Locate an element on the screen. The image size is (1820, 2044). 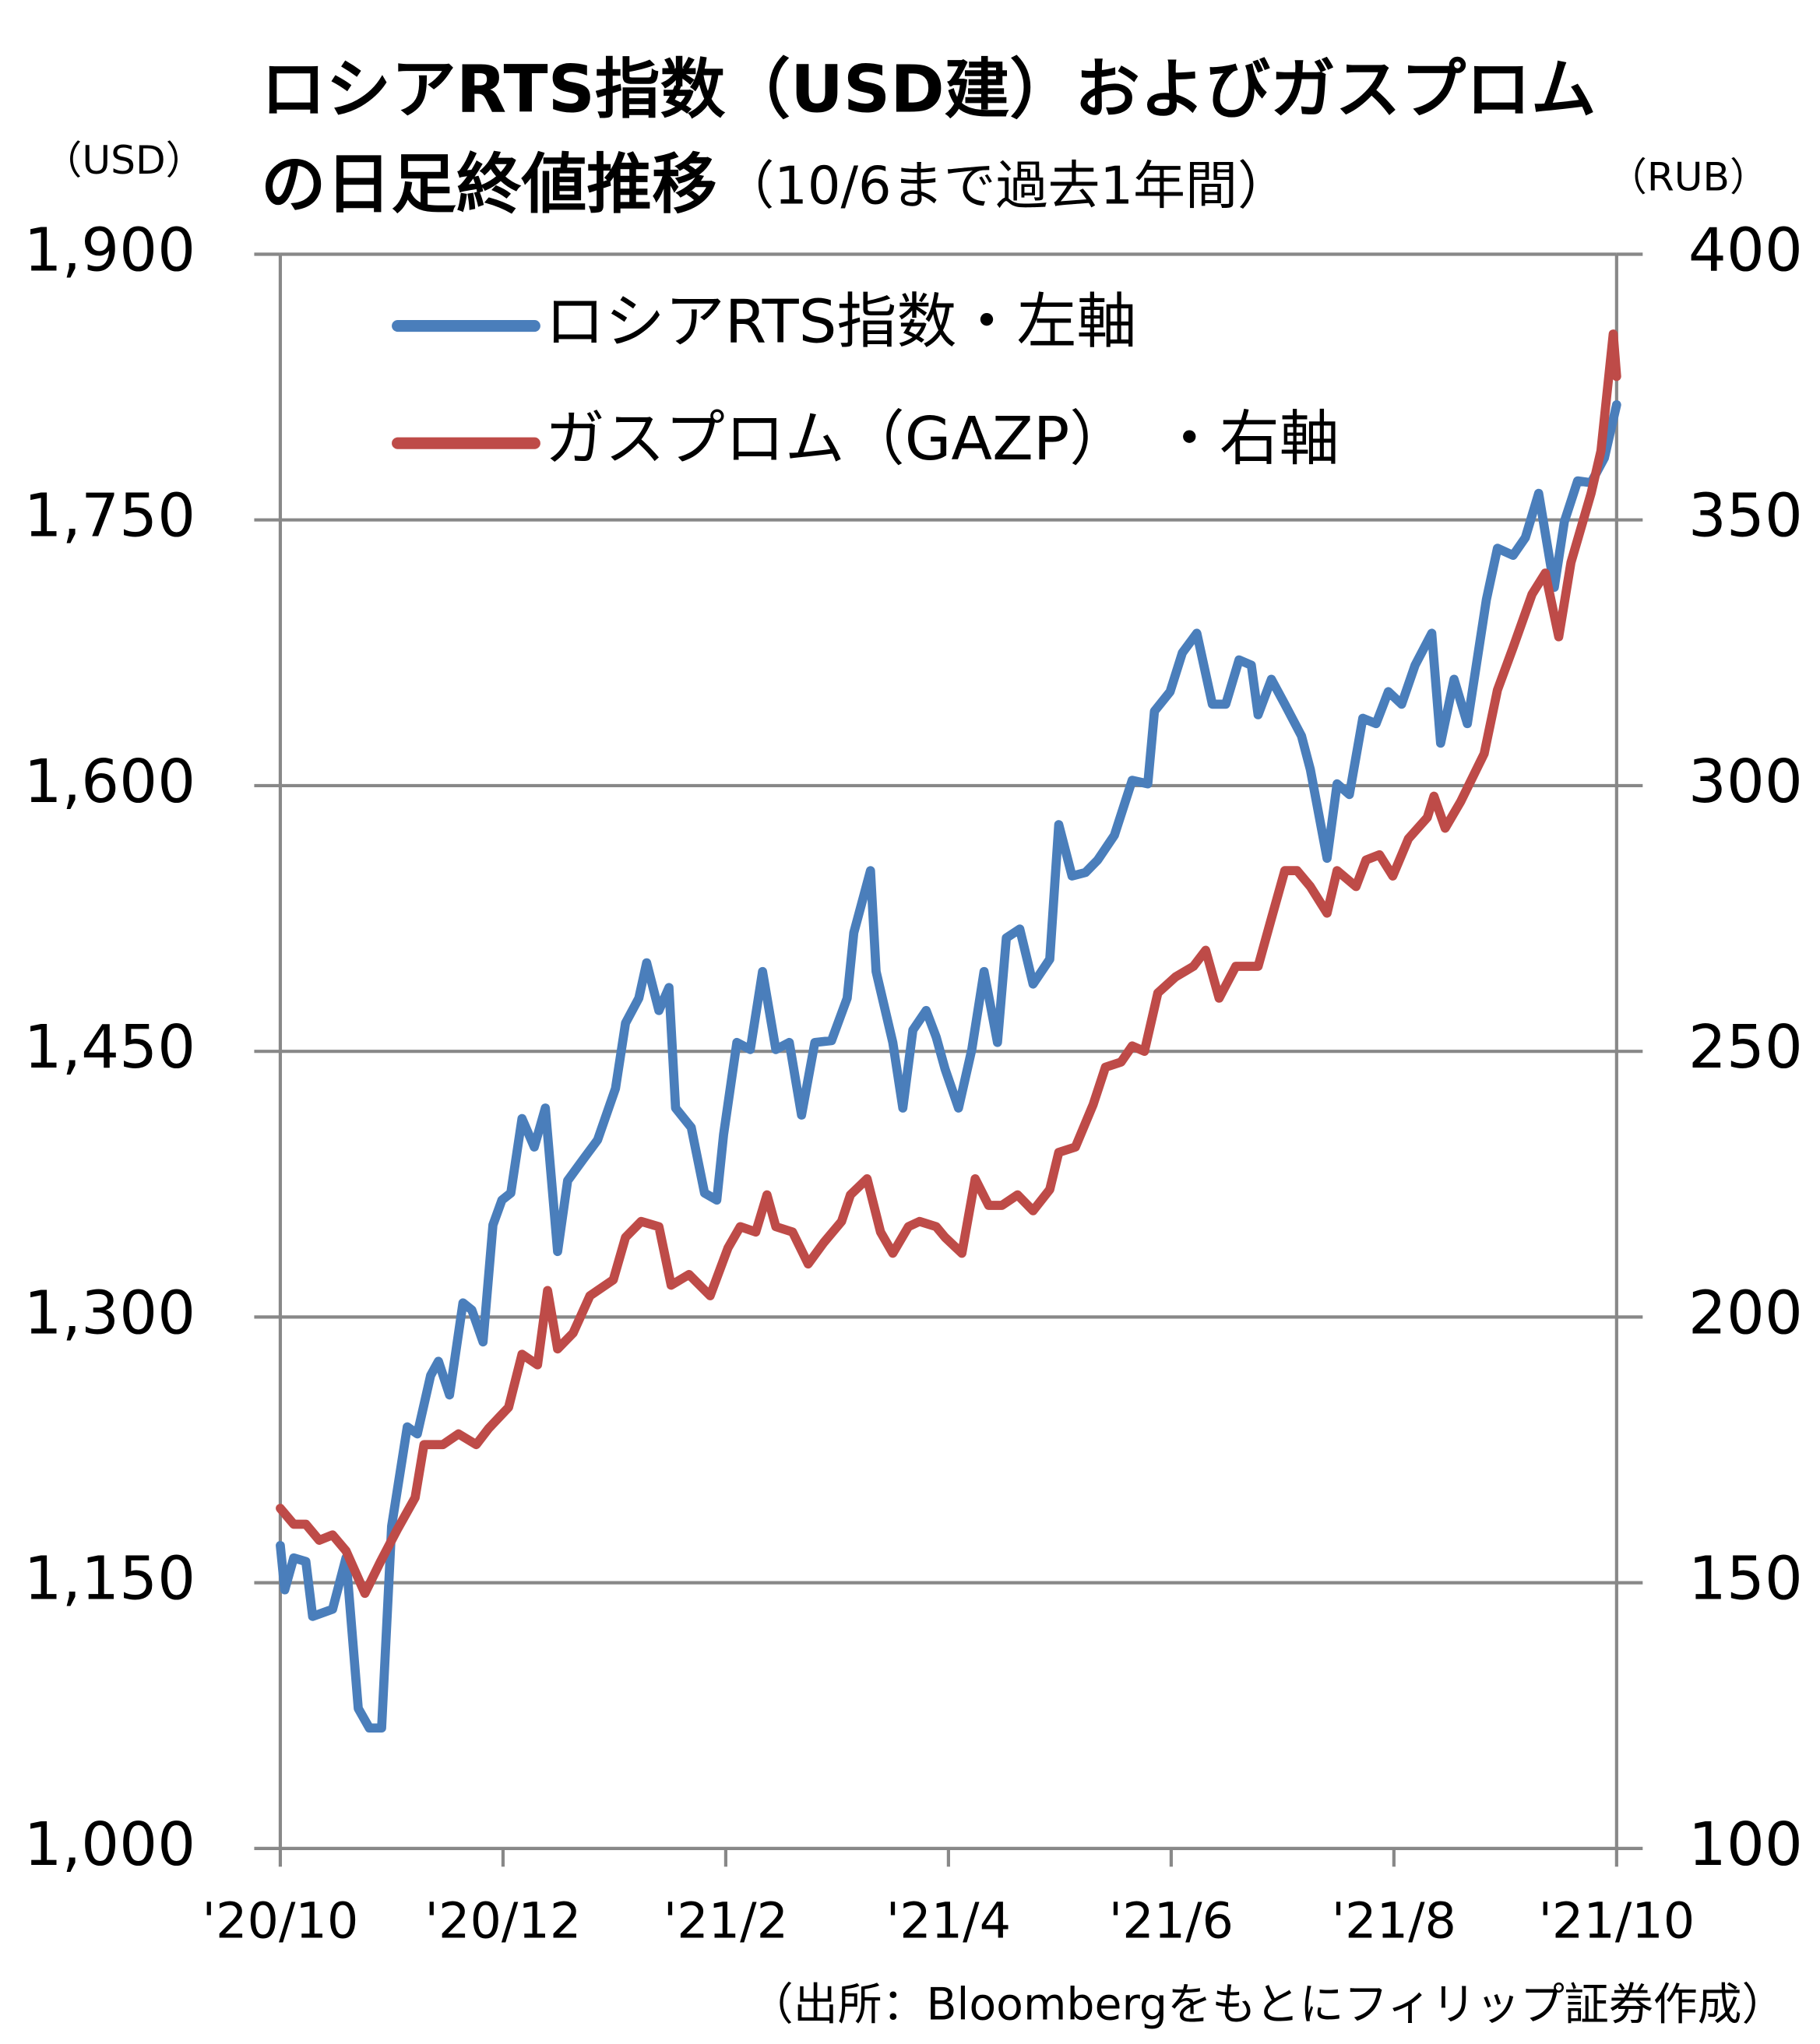
y2-tick-label: 400 is located at coordinates (1746, 250).